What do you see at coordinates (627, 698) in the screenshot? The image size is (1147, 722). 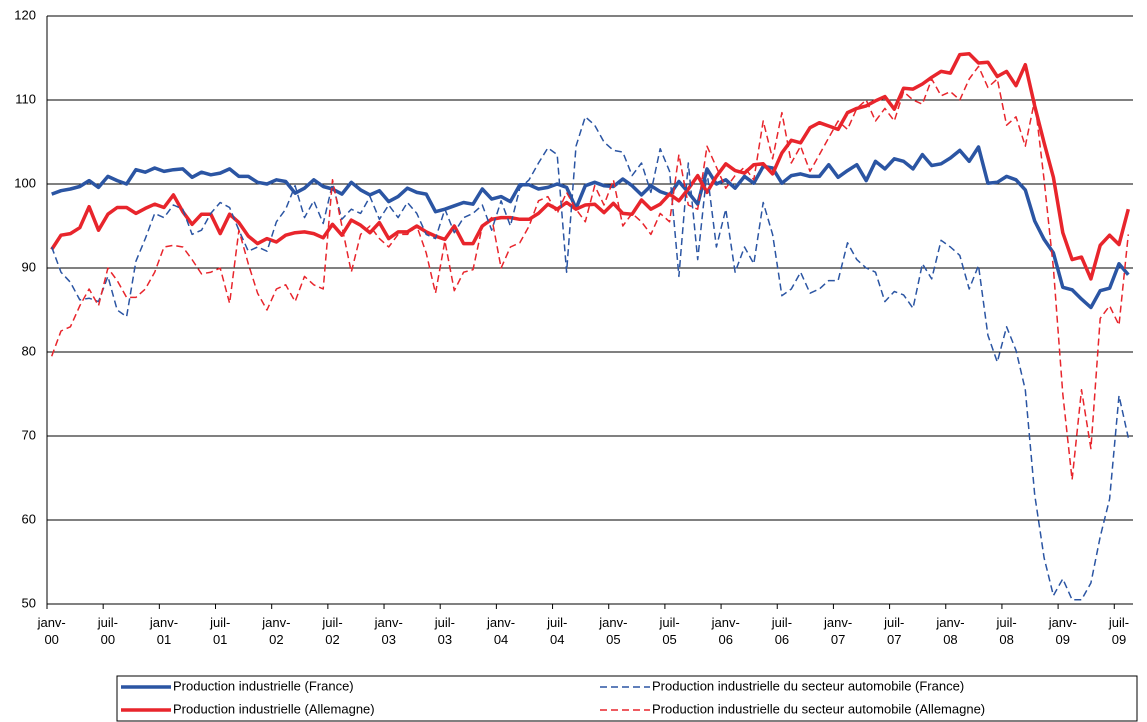 I see `legend-box` at bounding box center [627, 698].